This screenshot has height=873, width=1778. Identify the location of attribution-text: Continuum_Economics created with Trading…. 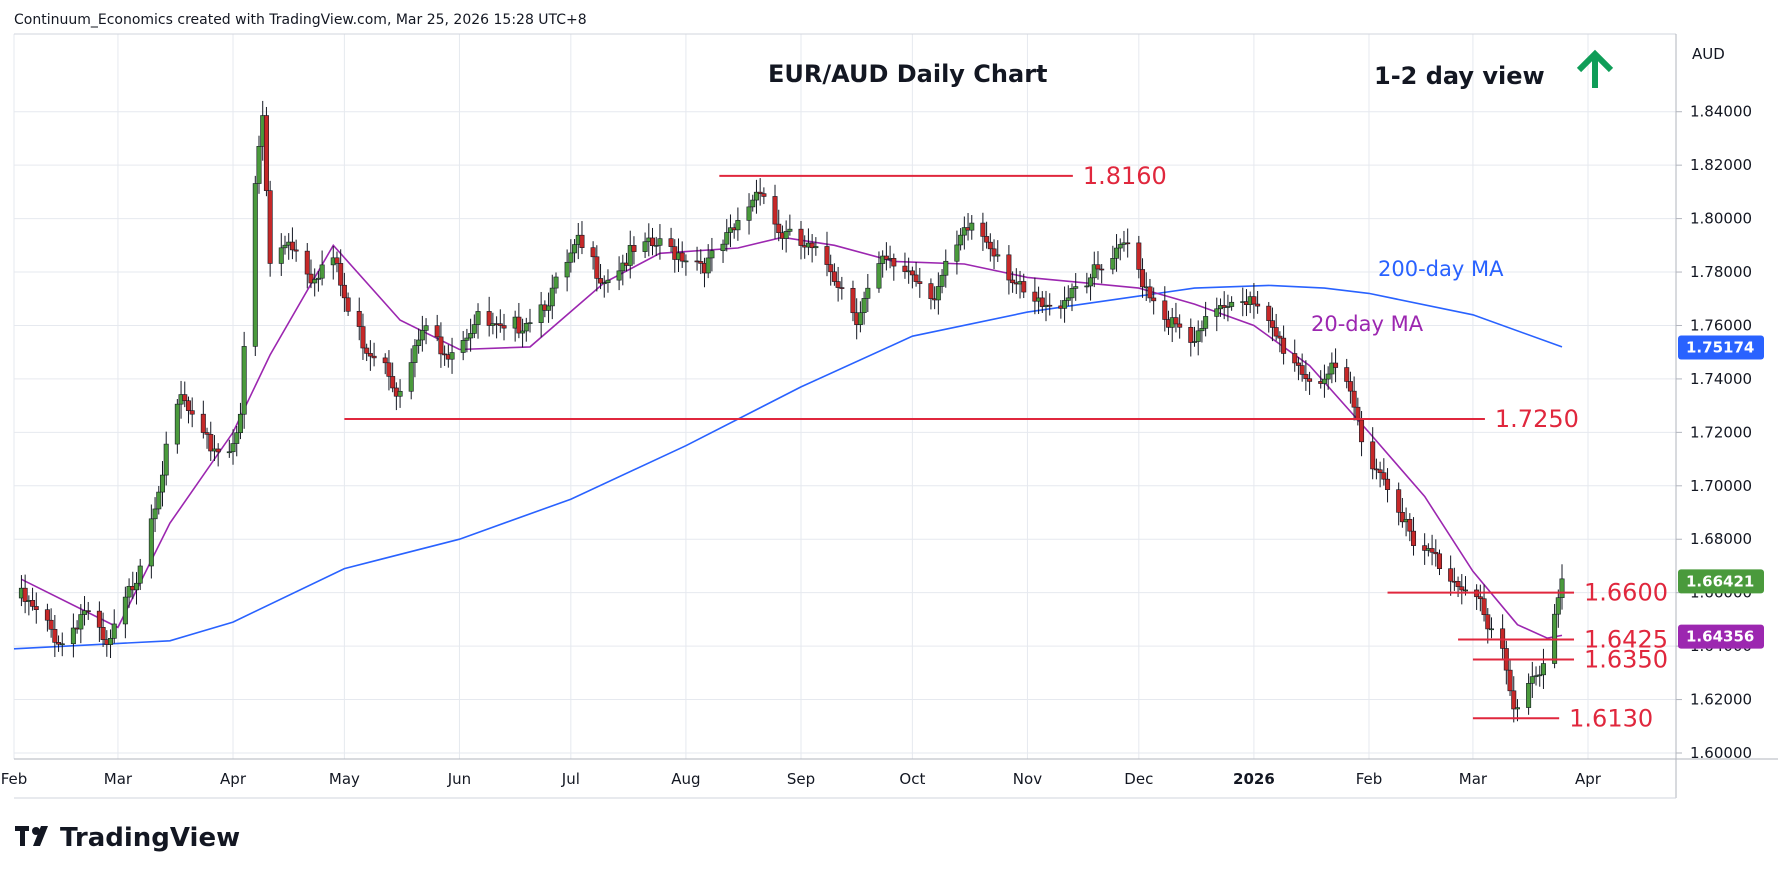
(300, 20).